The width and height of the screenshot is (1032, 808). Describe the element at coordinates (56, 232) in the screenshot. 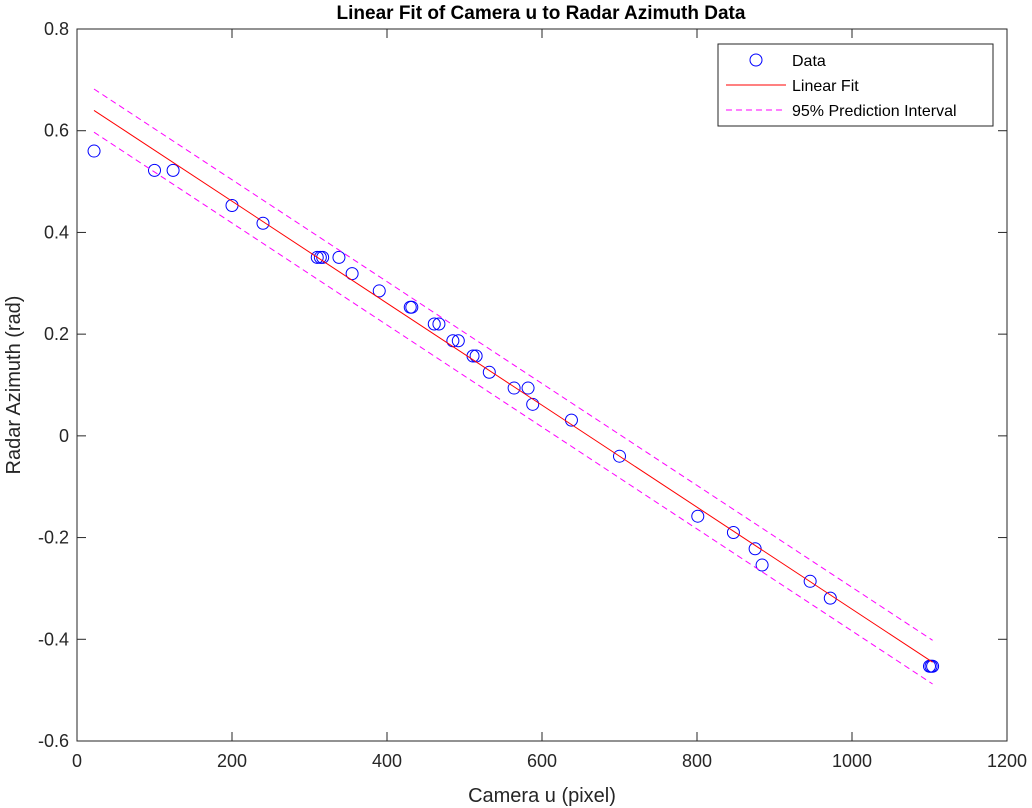

I see `y-tick-label: 0.4` at that location.